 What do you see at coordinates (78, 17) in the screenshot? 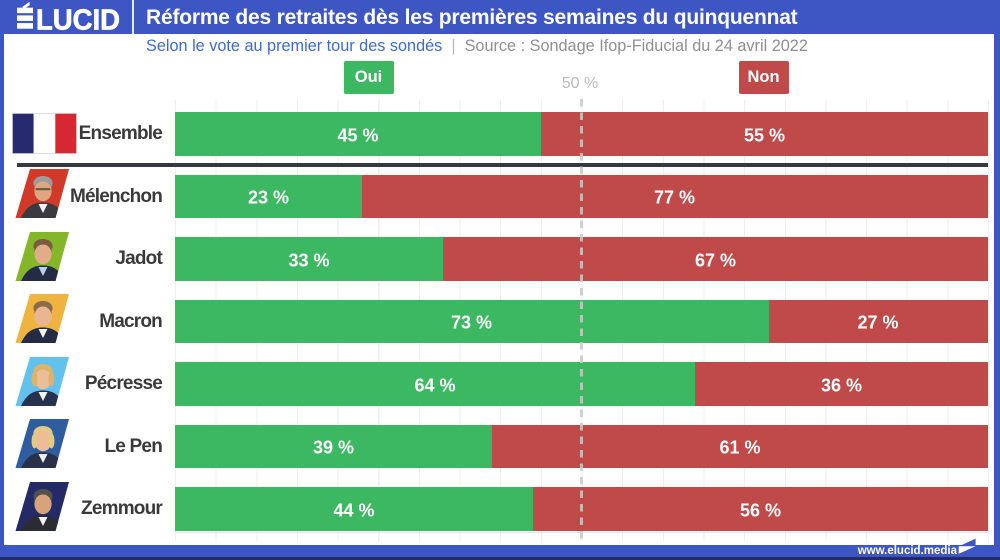
I see `svg-text: LUCID` at bounding box center [78, 17].